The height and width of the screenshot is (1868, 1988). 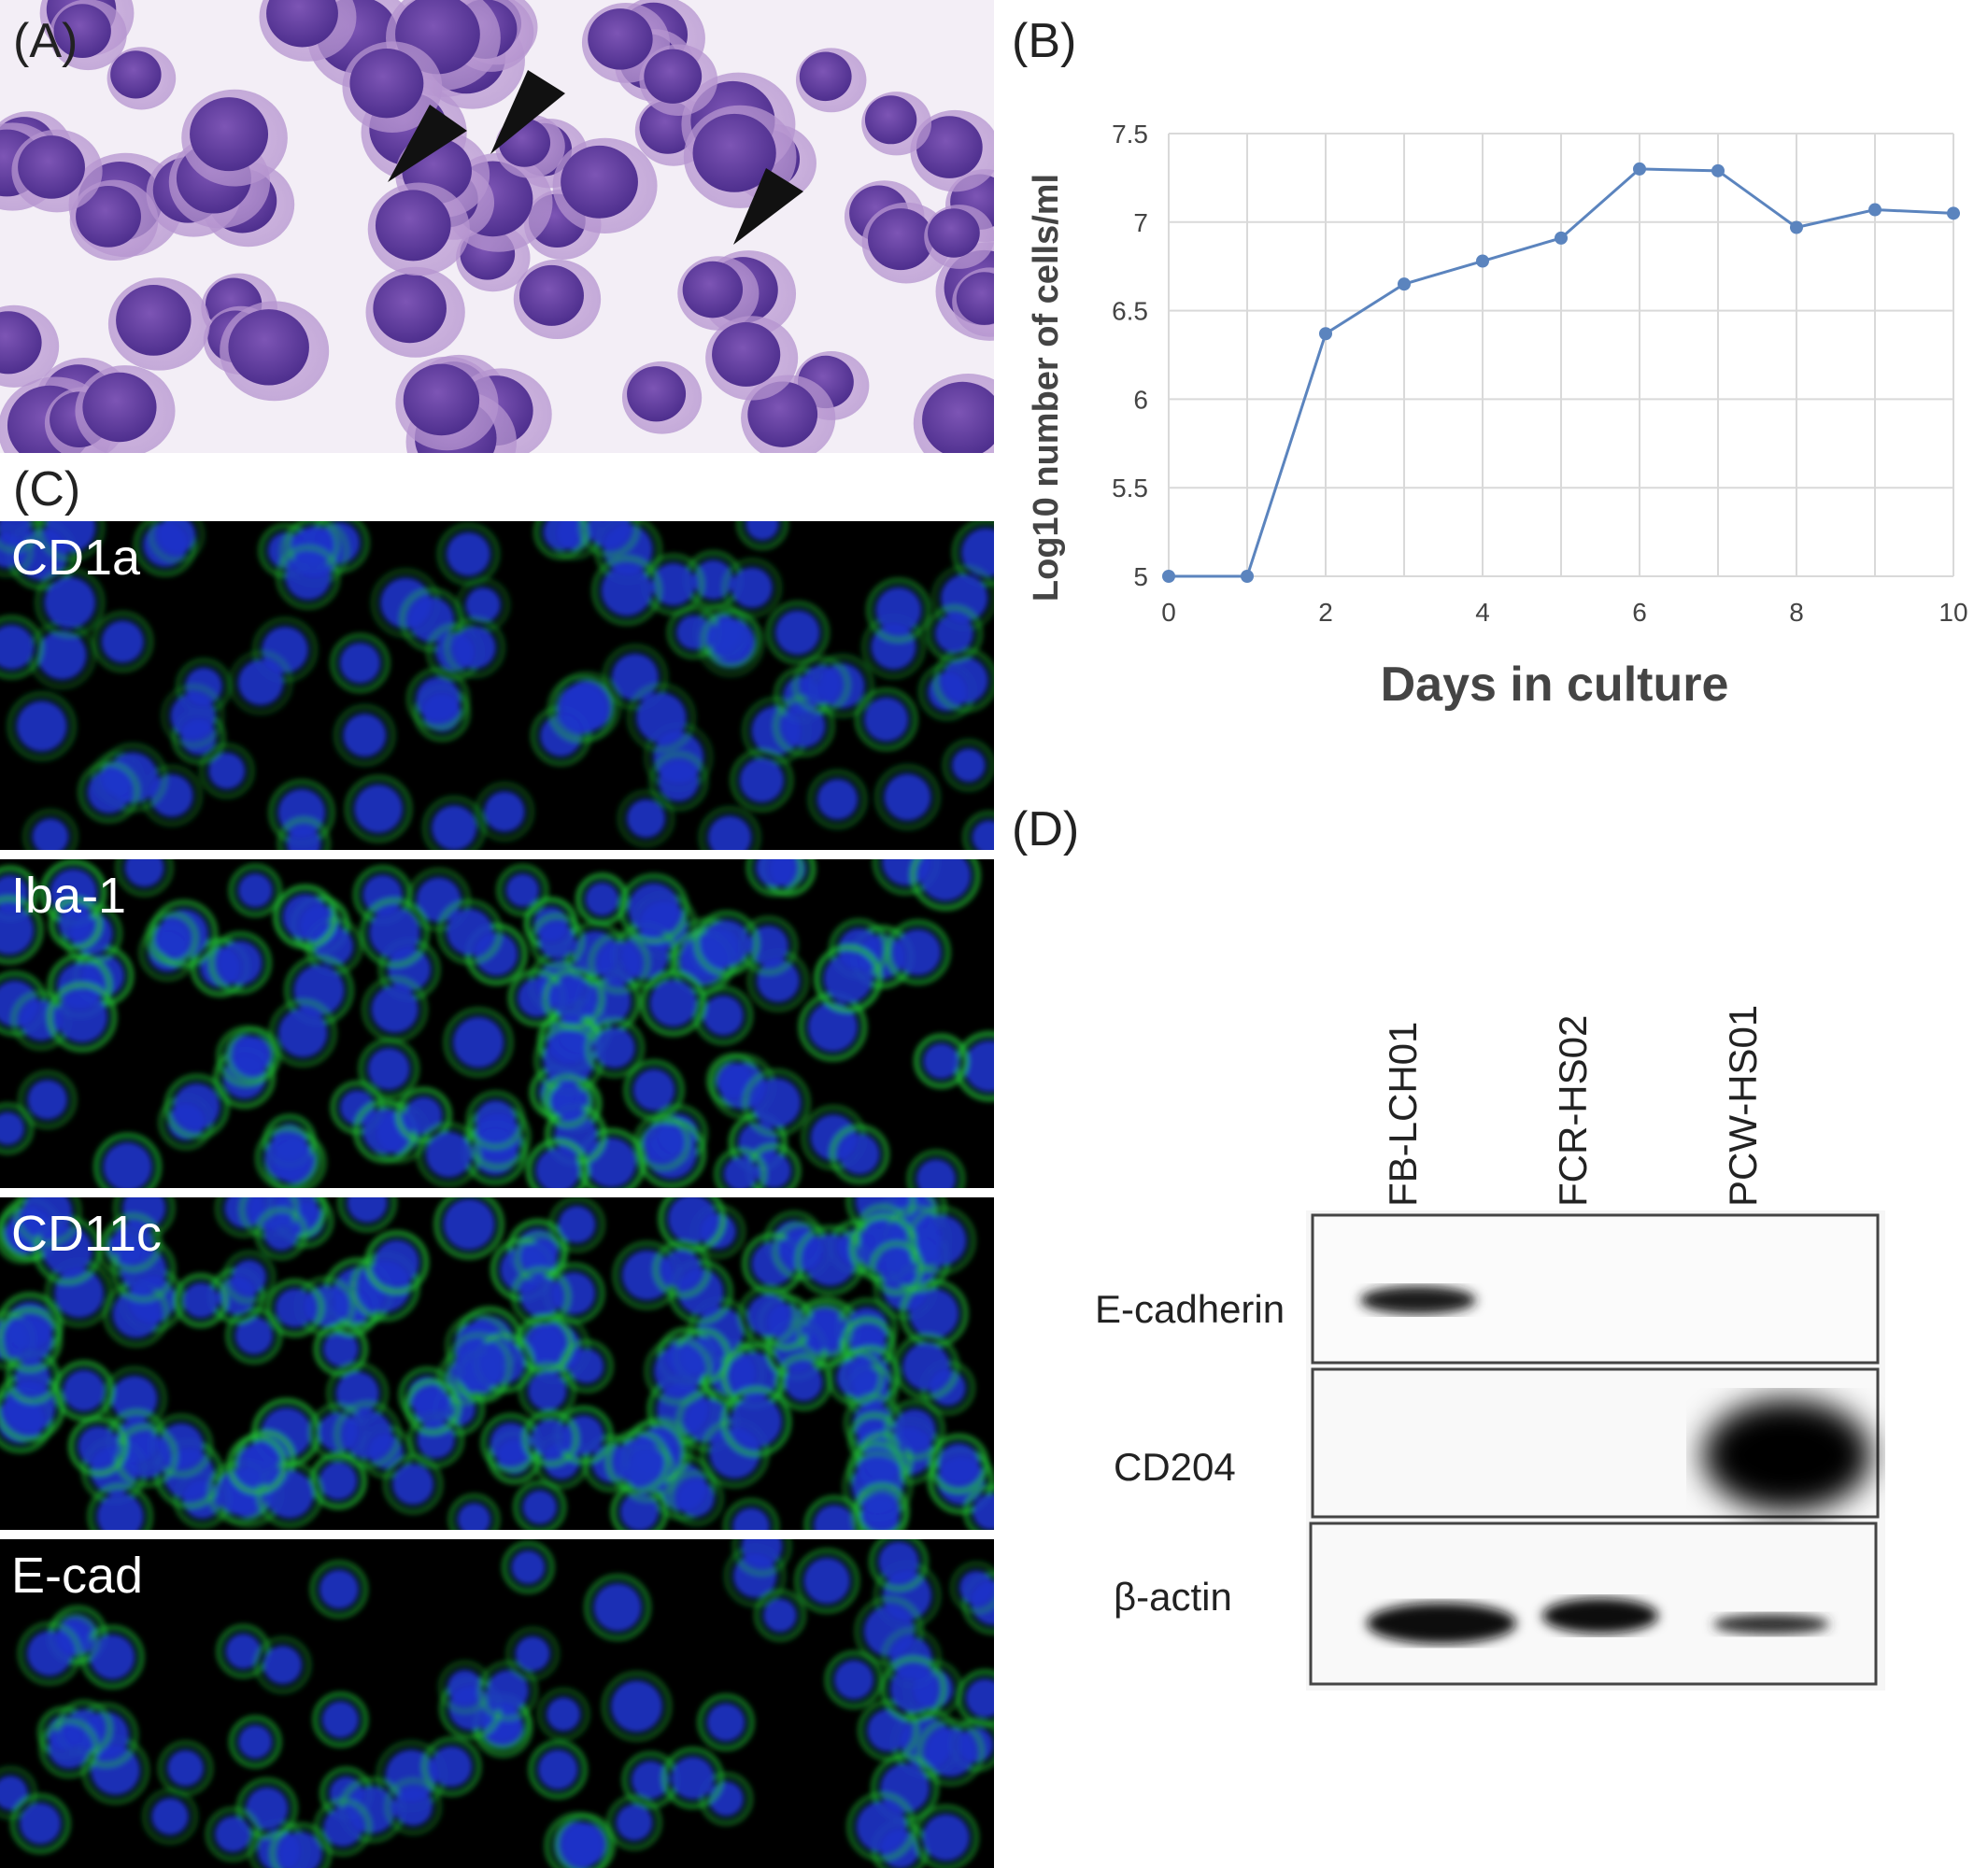 I want to click on blot-image, so click(x=1594, y=1450).